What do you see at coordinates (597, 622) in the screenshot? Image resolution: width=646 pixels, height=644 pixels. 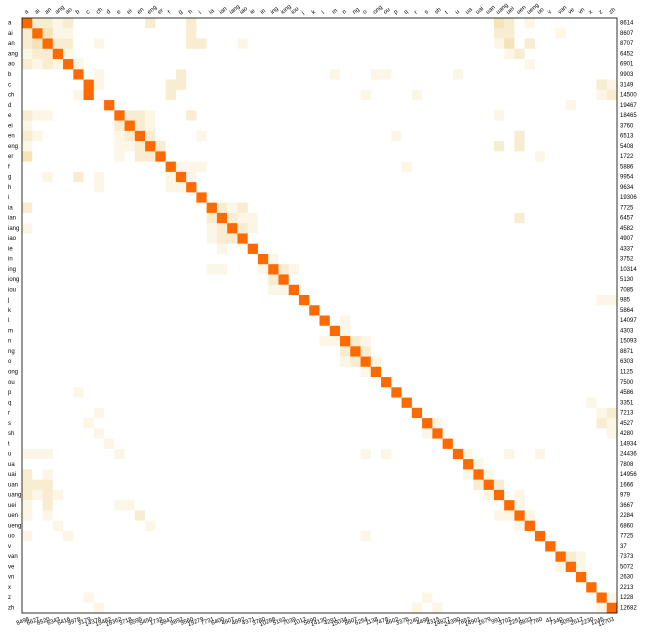 I see `column-total-label: 1245` at bounding box center [597, 622].